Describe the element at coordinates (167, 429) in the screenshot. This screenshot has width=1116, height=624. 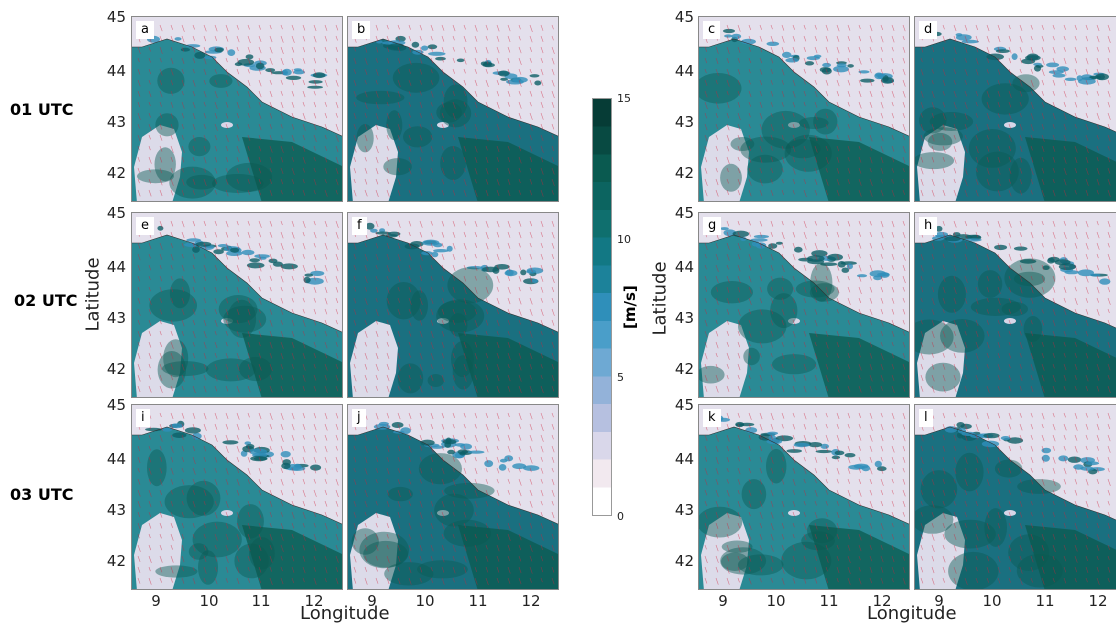
I see `wind-streak` at that location.